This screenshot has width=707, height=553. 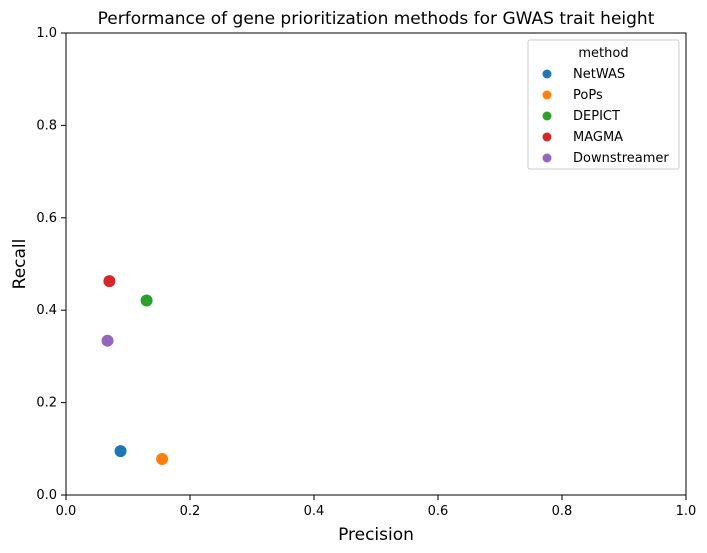 What do you see at coordinates (547, 137) in the screenshot?
I see `legend-marker-magma` at bounding box center [547, 137].